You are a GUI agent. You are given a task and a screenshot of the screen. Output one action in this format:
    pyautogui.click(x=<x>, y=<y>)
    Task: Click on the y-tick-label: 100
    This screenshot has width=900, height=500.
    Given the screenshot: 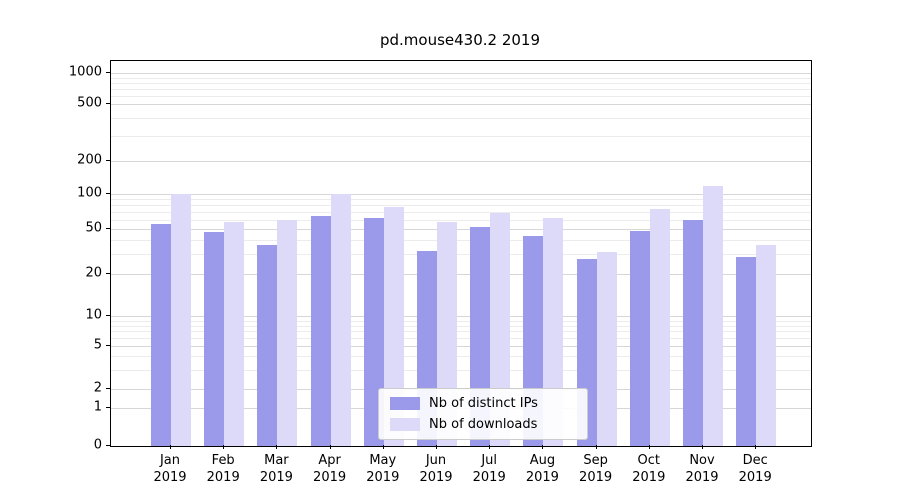 What is the action you would take?
    pyautogui.click(x=89, y=193)
    